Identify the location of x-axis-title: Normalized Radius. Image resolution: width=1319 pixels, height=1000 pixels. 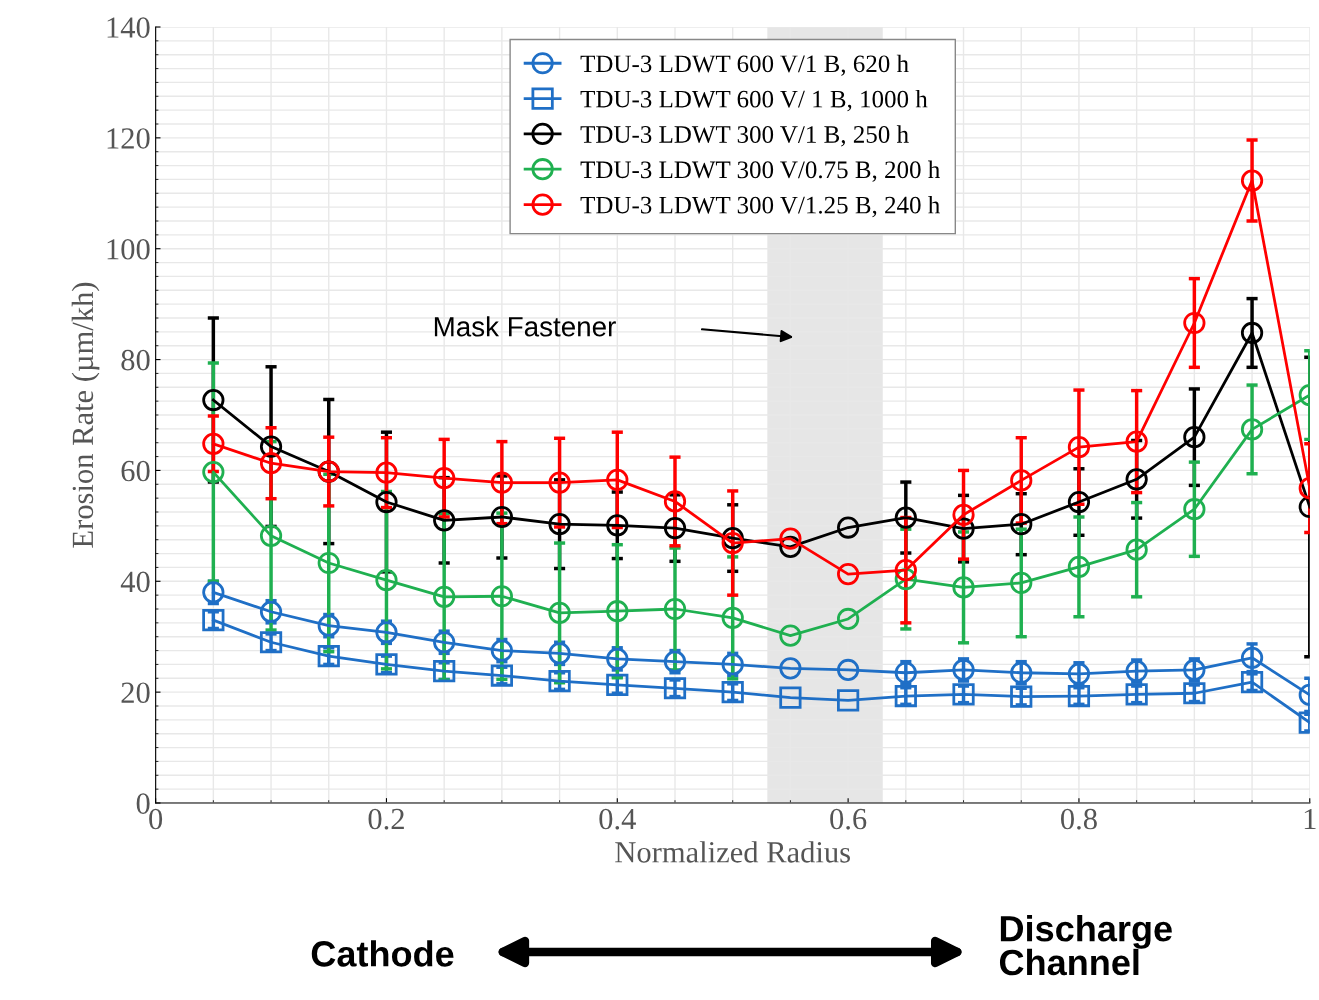
(732, 852).